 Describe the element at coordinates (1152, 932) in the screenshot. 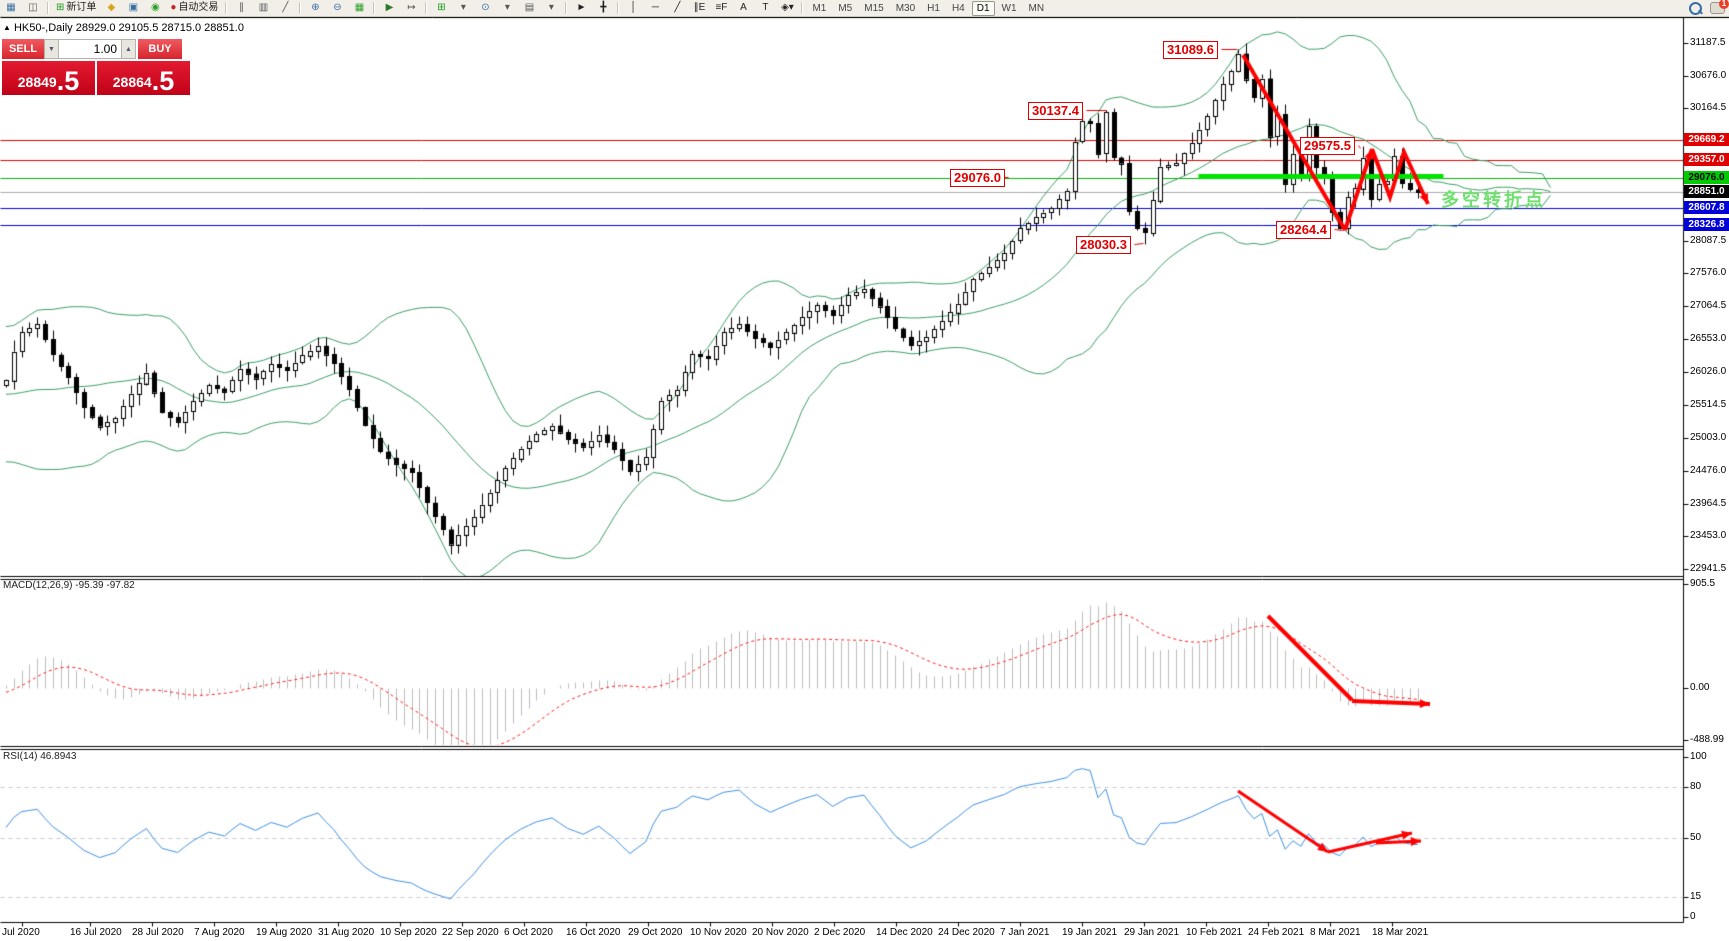

I see `date-axis-label: 29 Jan 2021` at that location.